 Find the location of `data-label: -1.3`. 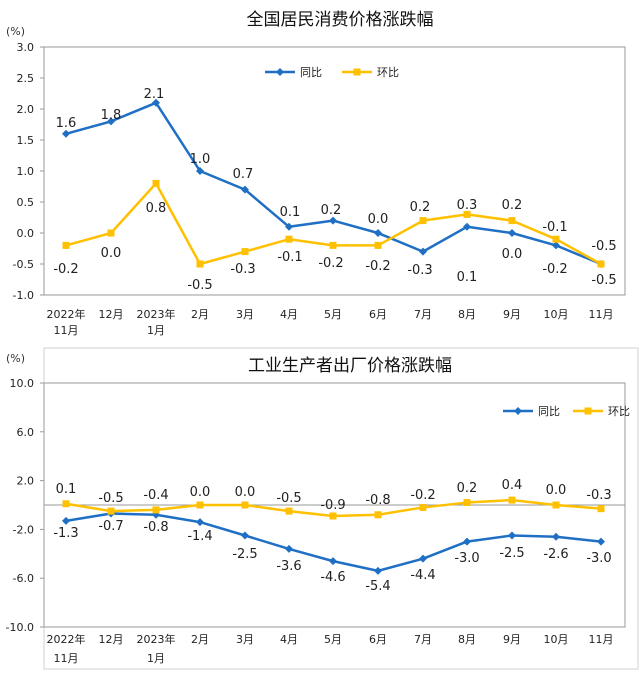

data-label: -1.3 is located at coordinates (65, 533).